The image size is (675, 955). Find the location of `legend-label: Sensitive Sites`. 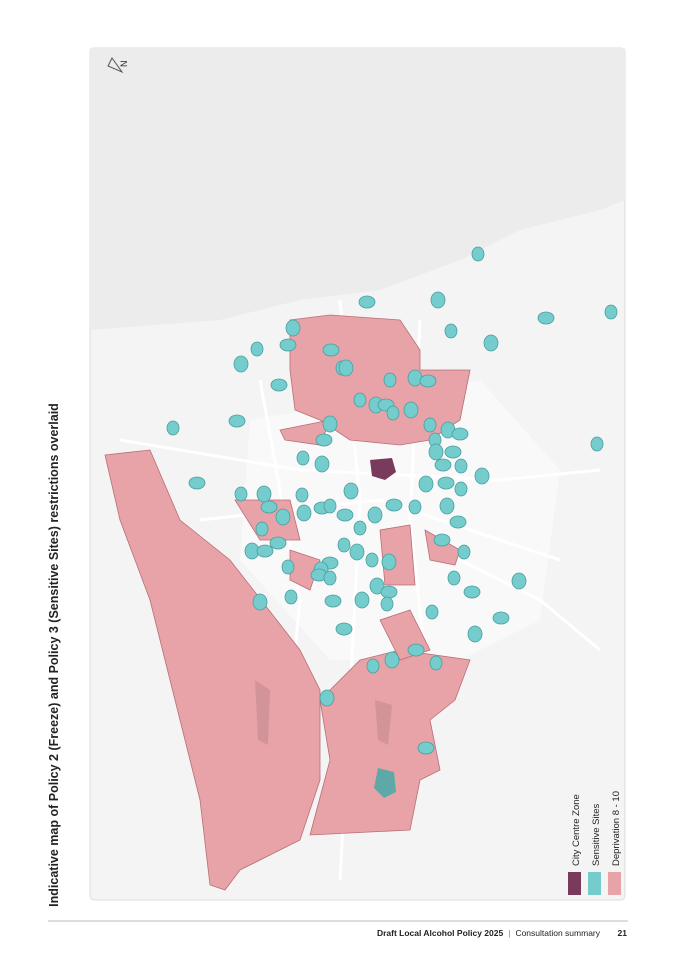

legend-label: Sensitive Sites is located at coordinates (596, 834).